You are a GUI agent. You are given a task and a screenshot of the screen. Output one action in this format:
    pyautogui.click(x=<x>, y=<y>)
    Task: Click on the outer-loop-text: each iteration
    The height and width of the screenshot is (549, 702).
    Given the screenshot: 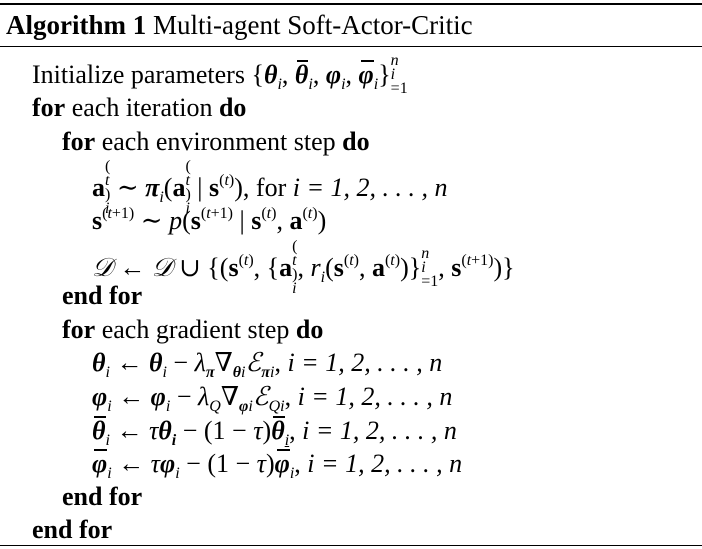 What is the action you would take?
    pyautogui.click(x=142, y=107)
    